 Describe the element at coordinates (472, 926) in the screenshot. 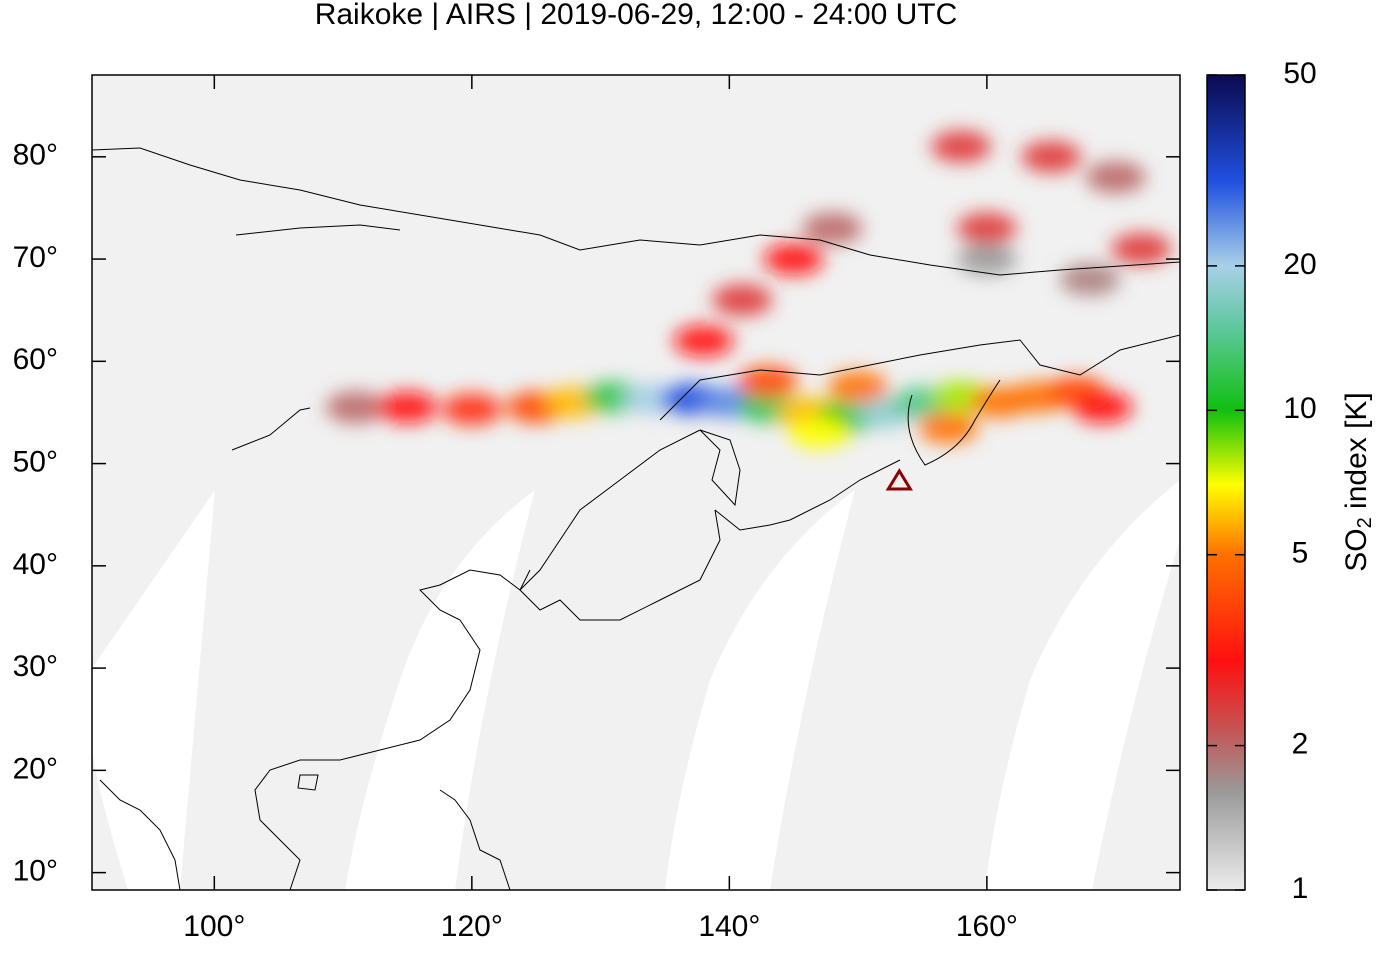

I see `x-tick-label: 120°` at that location.